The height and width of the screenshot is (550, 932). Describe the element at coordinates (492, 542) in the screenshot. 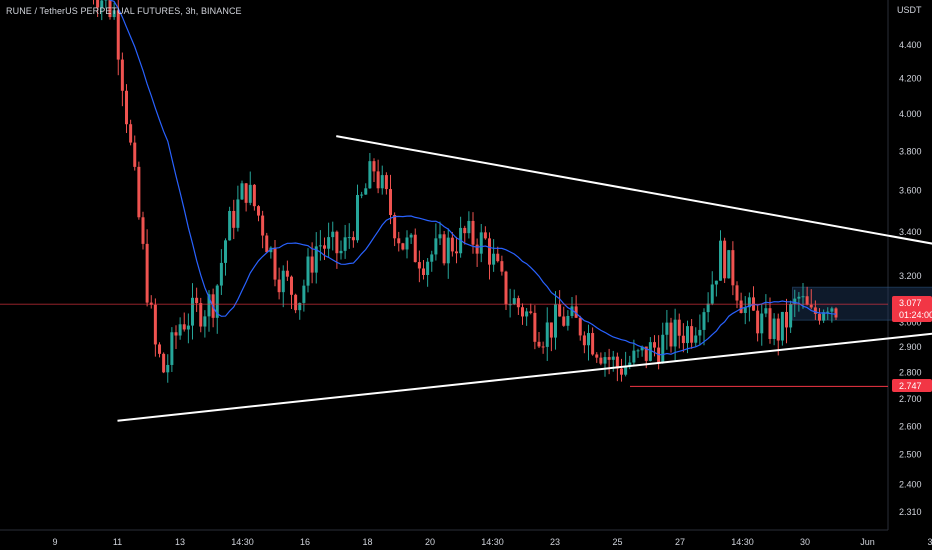

I see `time-axis: 9 11 13 14:30 16 18 20 14:30 23 25 27 14:30 30 Jun 3` at that location.